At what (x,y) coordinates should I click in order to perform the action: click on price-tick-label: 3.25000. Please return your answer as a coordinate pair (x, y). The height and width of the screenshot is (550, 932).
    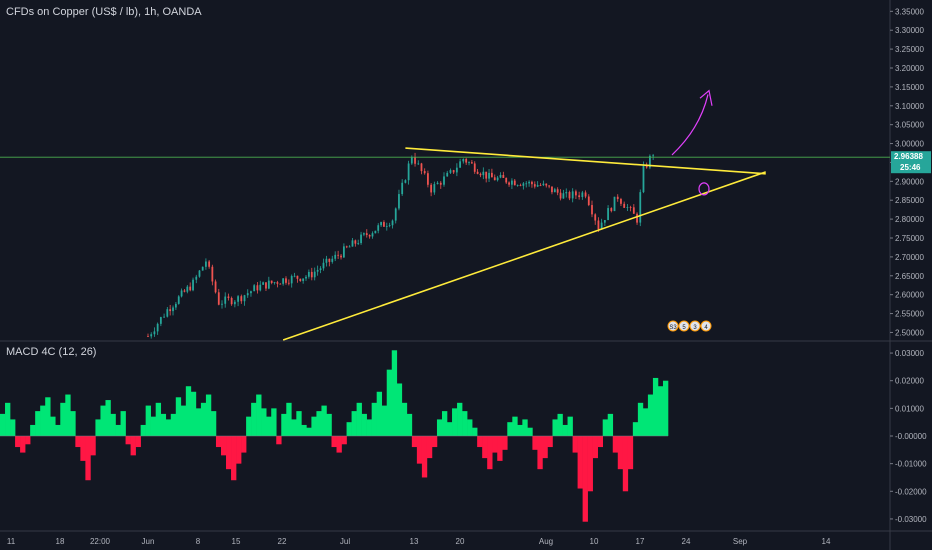
    Looking at the image, I should click on (909, 49).